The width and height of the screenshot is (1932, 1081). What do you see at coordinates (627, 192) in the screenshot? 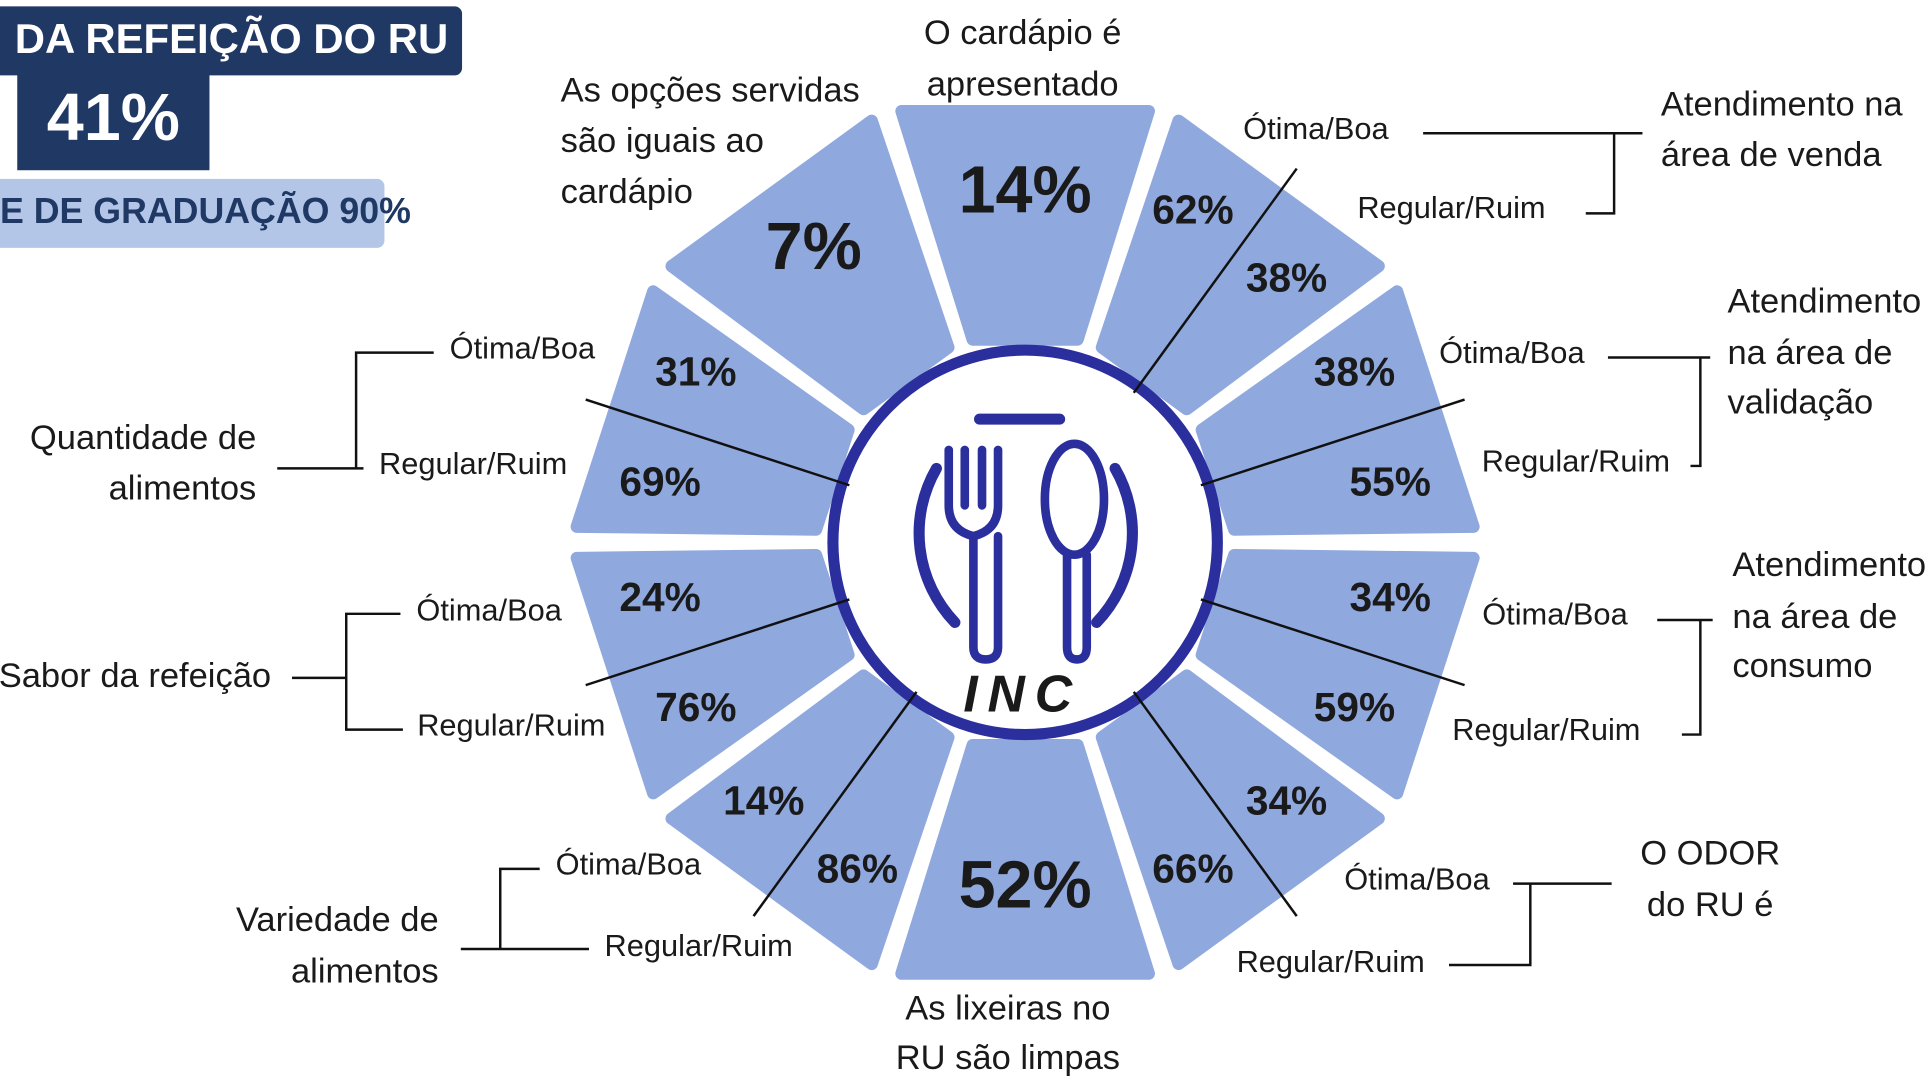
I see `segment-label: cardápio` at bounding box center [627, 192].